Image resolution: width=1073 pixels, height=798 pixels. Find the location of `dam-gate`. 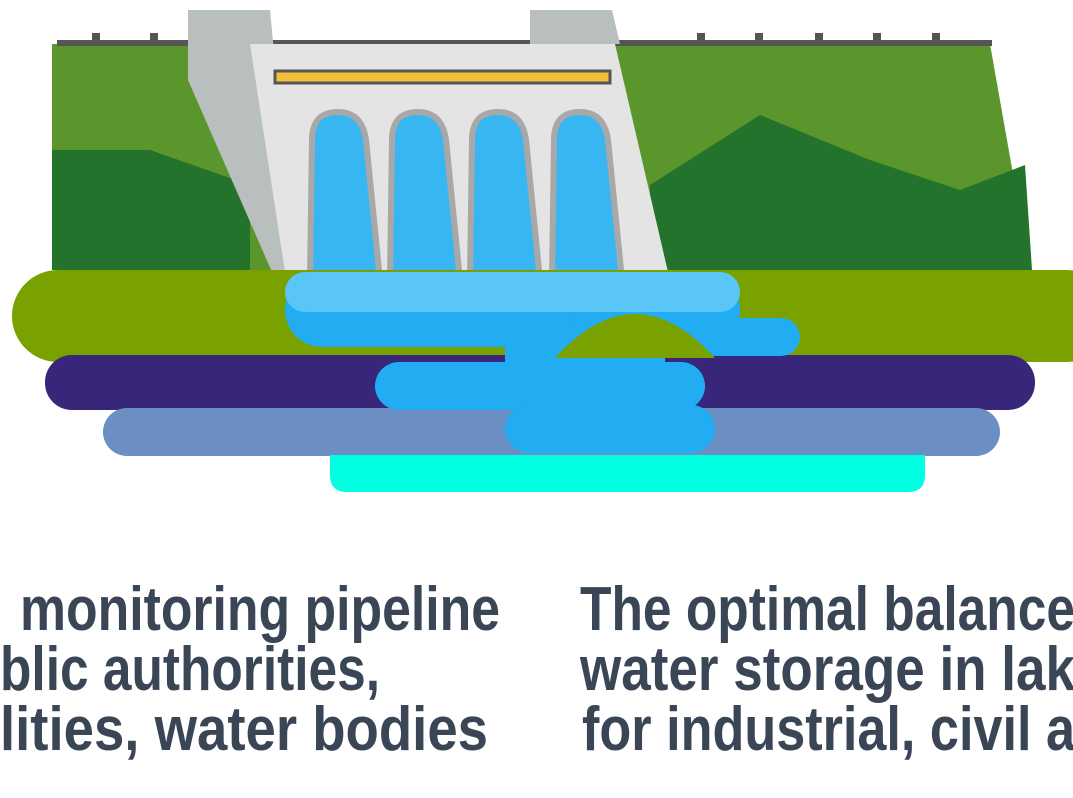

dam-gate is located at coordinates (442, 77).